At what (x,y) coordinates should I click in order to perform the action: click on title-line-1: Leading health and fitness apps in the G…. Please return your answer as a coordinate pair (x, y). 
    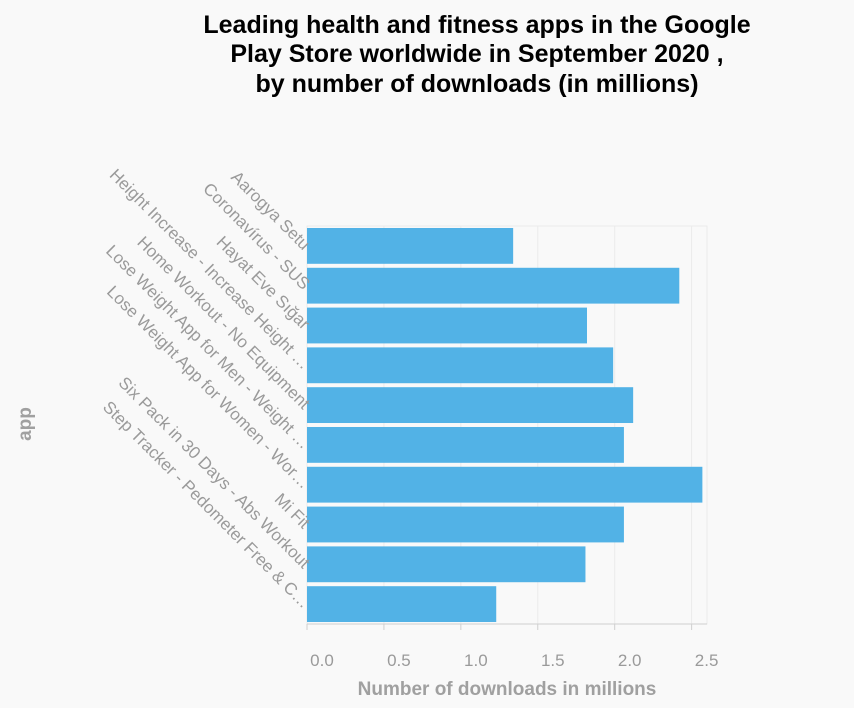
    Looking at the image, I should click on (476, 25).